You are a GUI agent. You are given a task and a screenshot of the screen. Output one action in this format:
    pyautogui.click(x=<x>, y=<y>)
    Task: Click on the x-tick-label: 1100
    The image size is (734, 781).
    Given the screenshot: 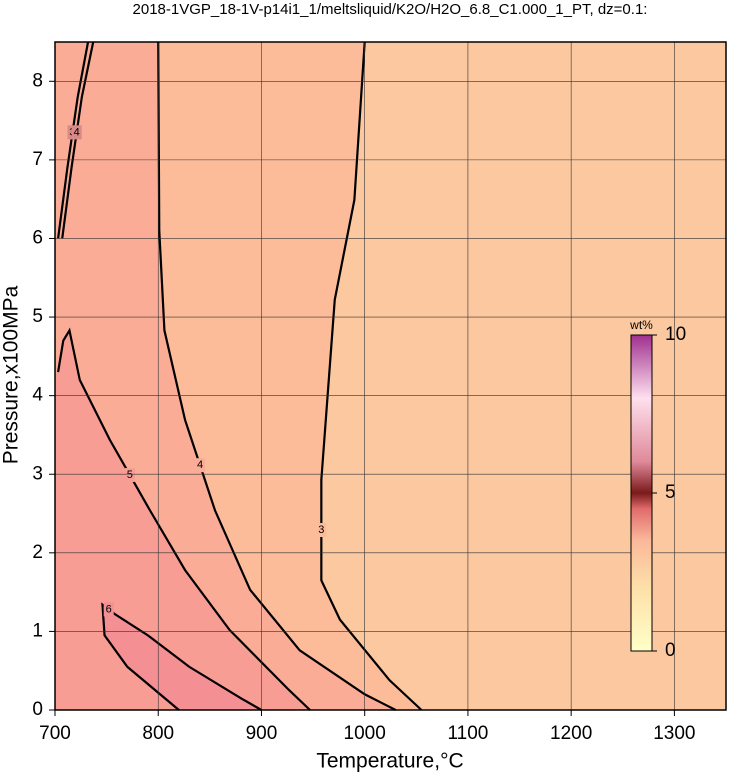 What is the action you would take?
    pyautogui.click(x=467, y=733)
    